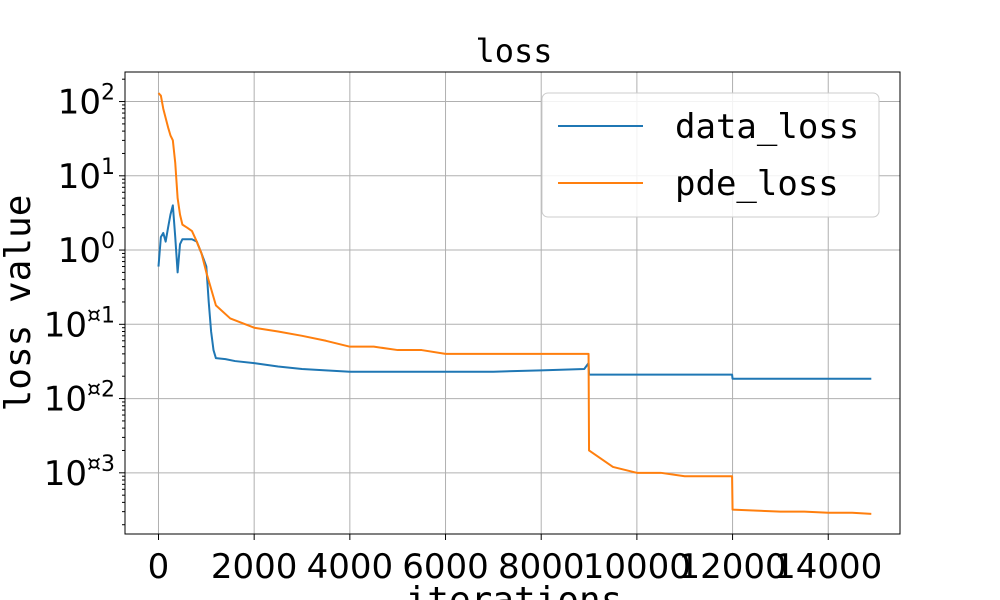 This screenshot has width=1000, height=600. What do you see at coordinates (84, 287) in the screenshot?
I see `y-axis-ticks: 10² 10¹ 100 10¤1 10¤2 10¤3` at bounding box center [84, 287].